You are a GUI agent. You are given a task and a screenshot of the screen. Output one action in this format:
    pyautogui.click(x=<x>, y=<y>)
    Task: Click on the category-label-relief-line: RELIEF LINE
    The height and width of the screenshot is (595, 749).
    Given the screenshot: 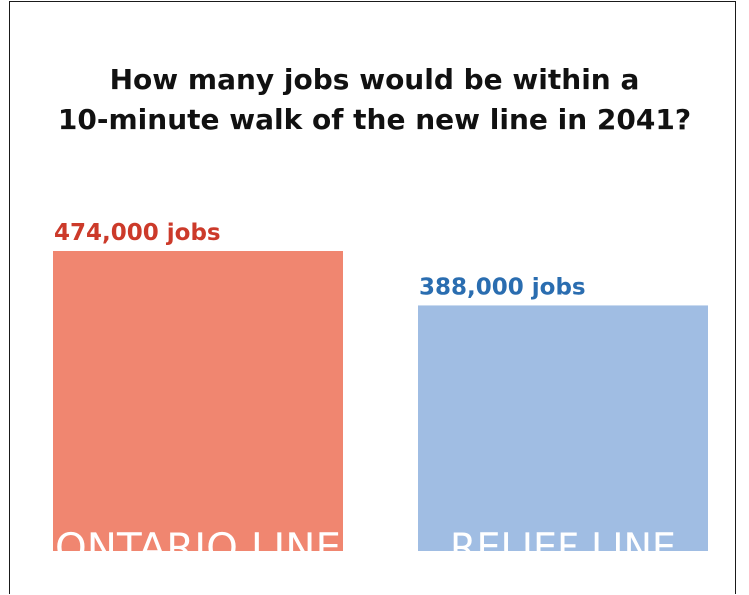 What is the action you would take?
    pyautogui.click(x=563, y=548)
    